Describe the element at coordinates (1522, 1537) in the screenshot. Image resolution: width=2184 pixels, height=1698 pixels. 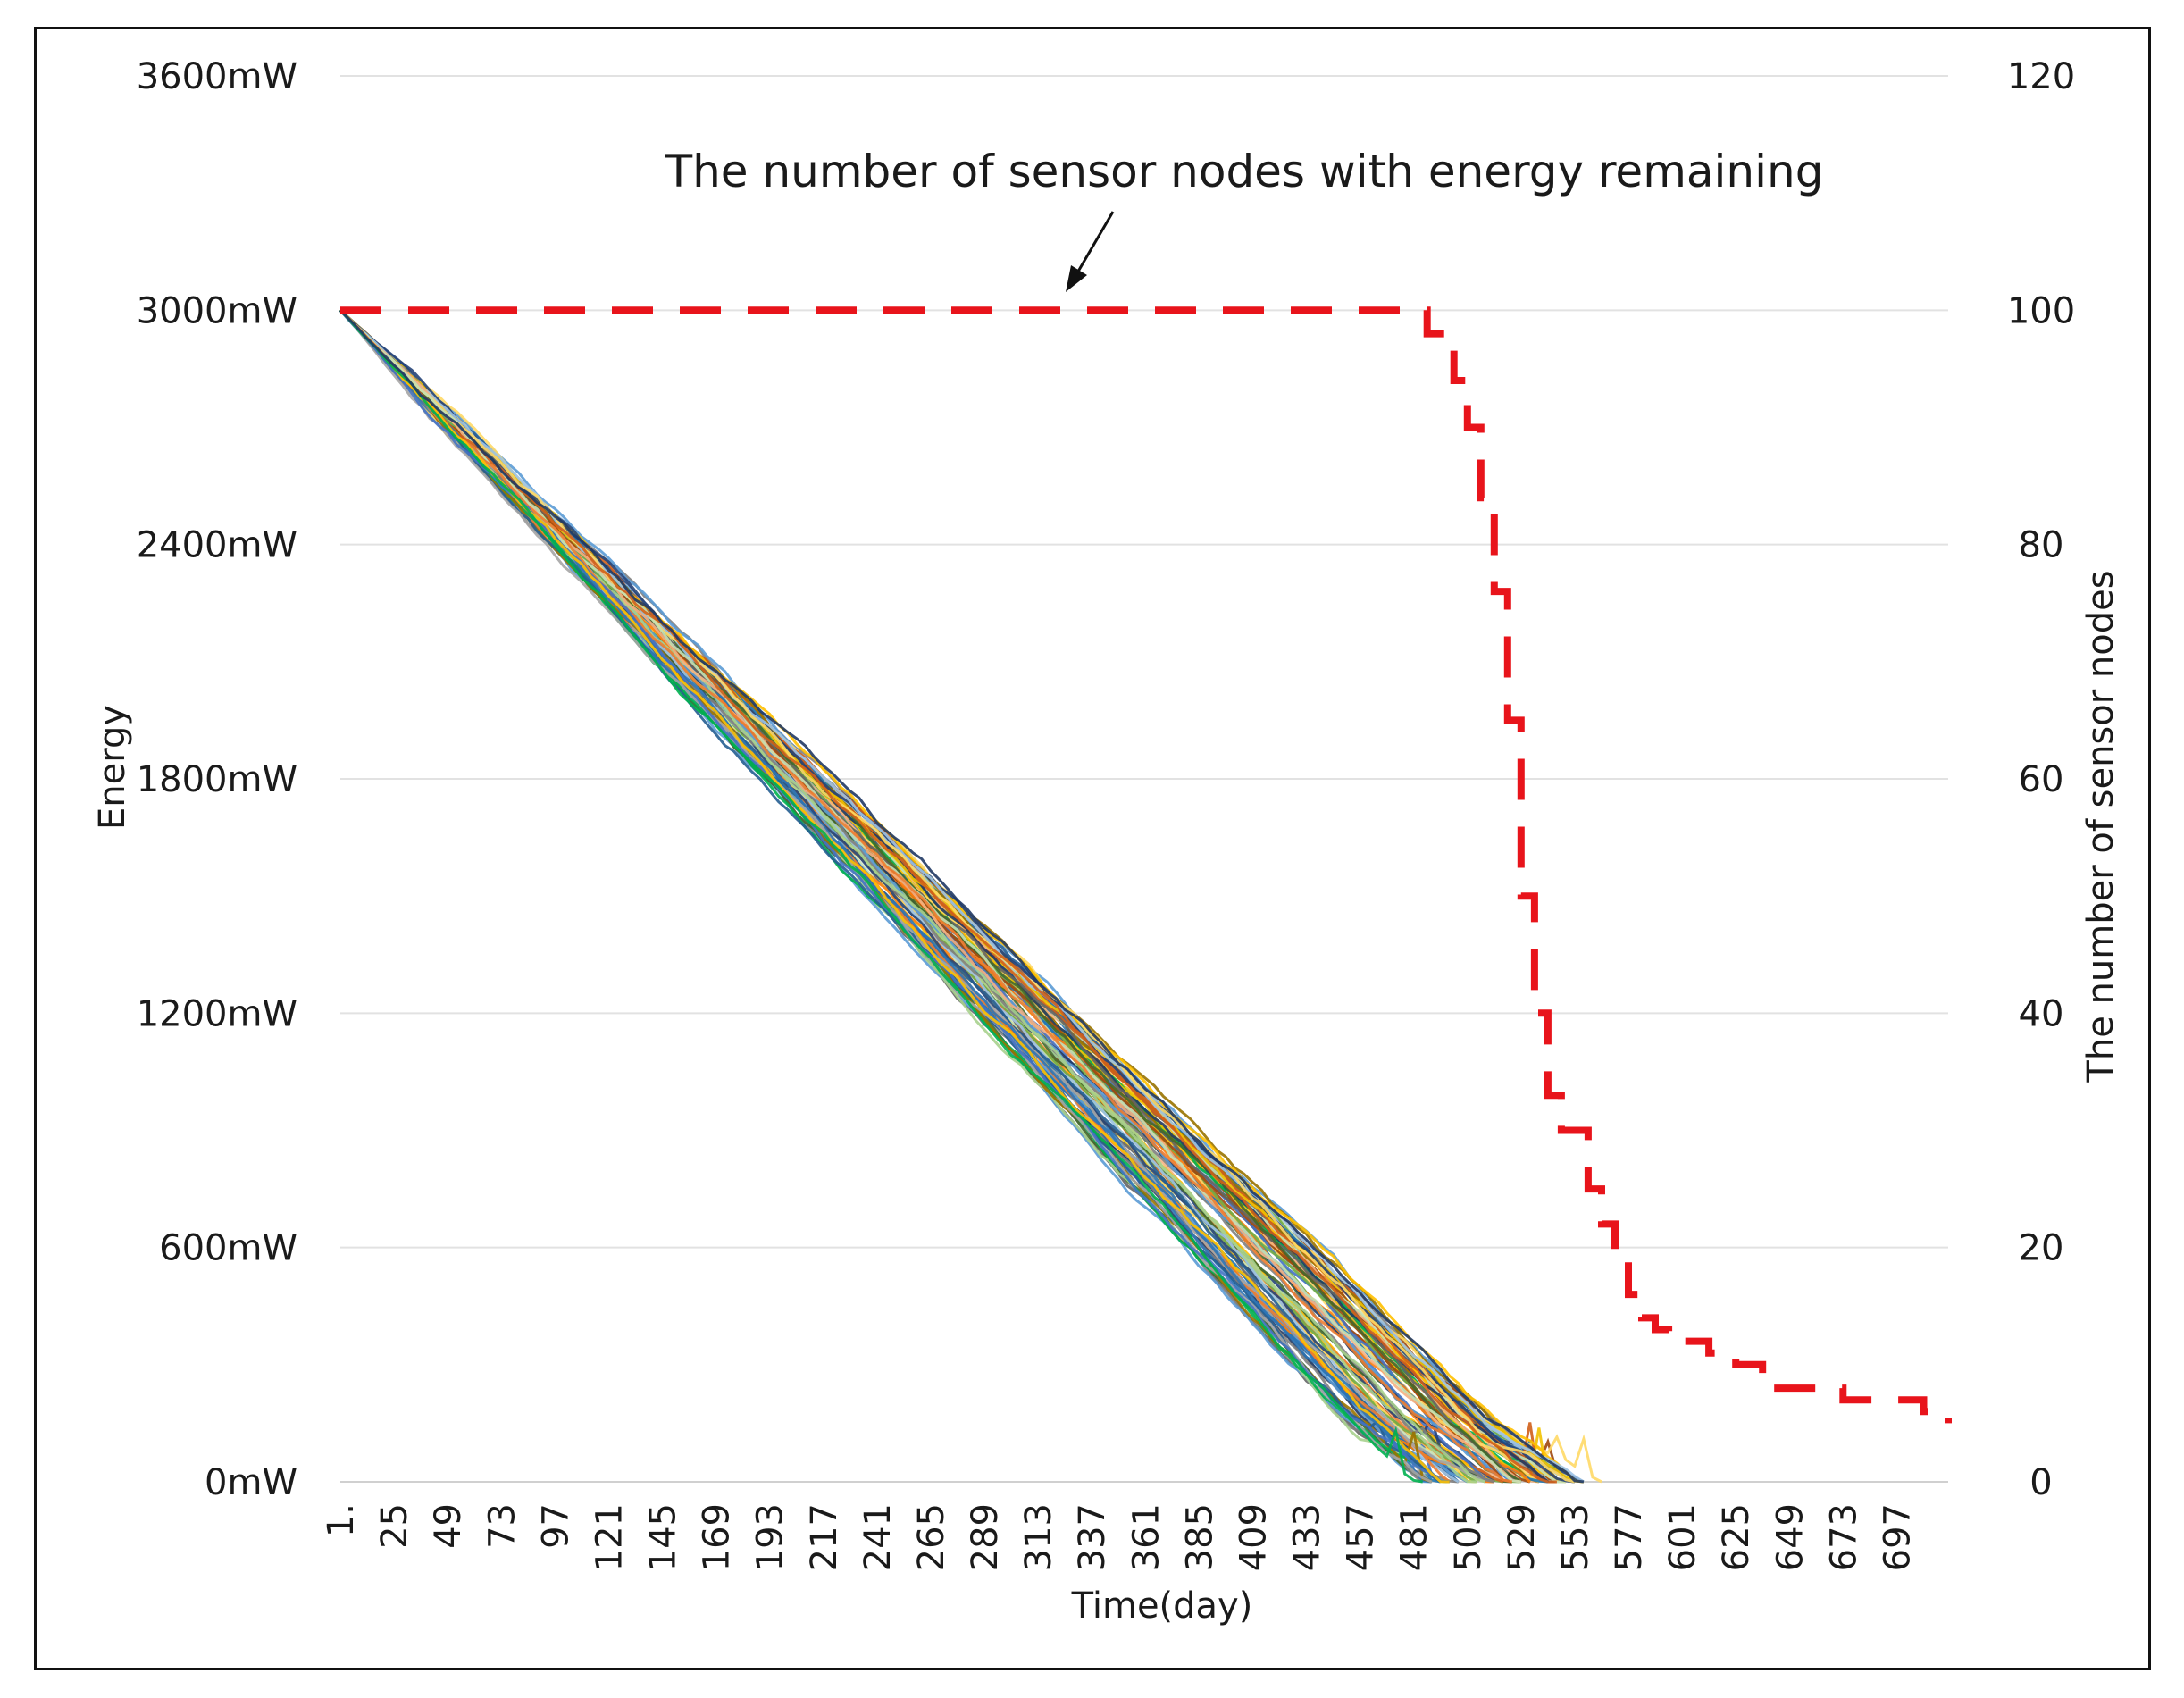
I see `x-tick-label: 529` at that location.